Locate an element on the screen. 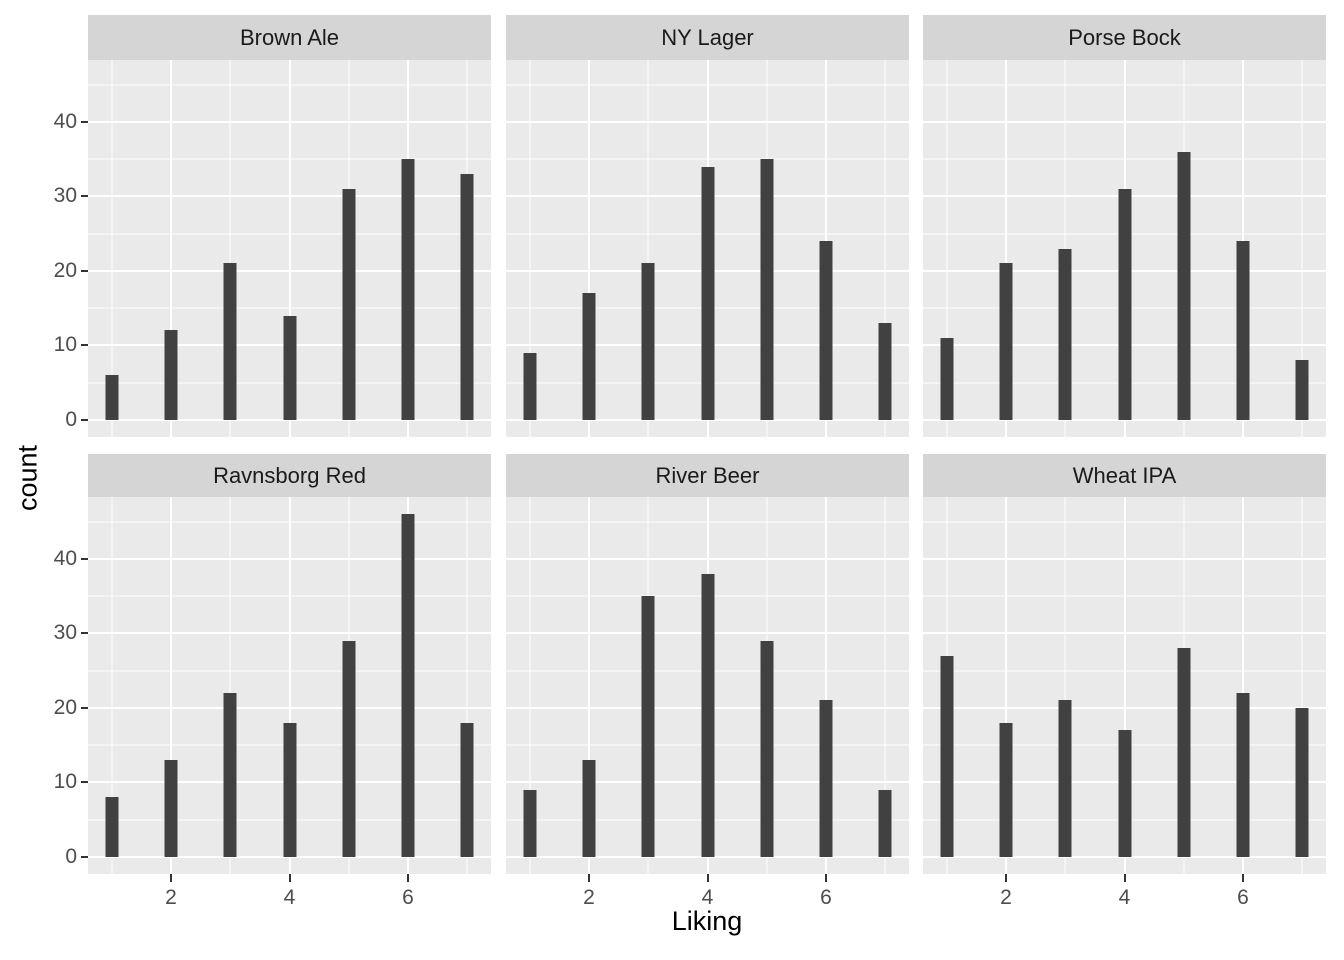  facet-strip-title: Ravnsborg Red is located at coordinates (289, 475).